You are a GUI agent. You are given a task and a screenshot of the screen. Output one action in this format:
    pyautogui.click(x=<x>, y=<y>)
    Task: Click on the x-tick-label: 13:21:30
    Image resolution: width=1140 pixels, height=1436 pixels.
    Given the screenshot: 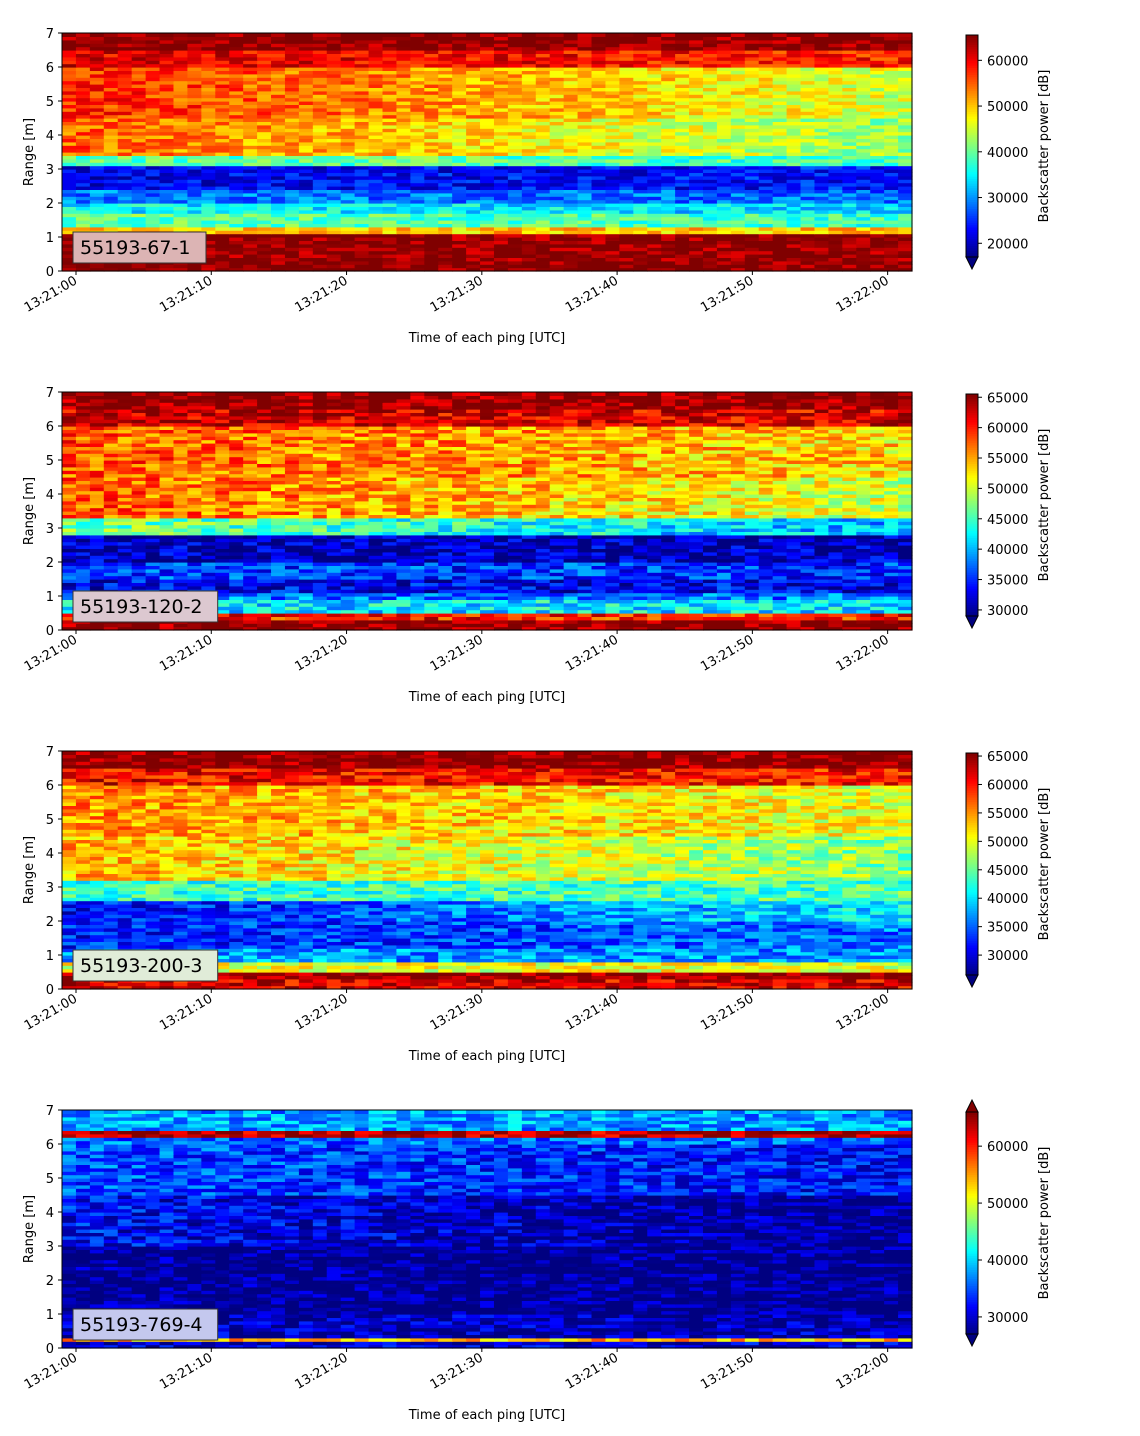 What is the action you would take?
    pyautogui.click(x=457, y=294)
    